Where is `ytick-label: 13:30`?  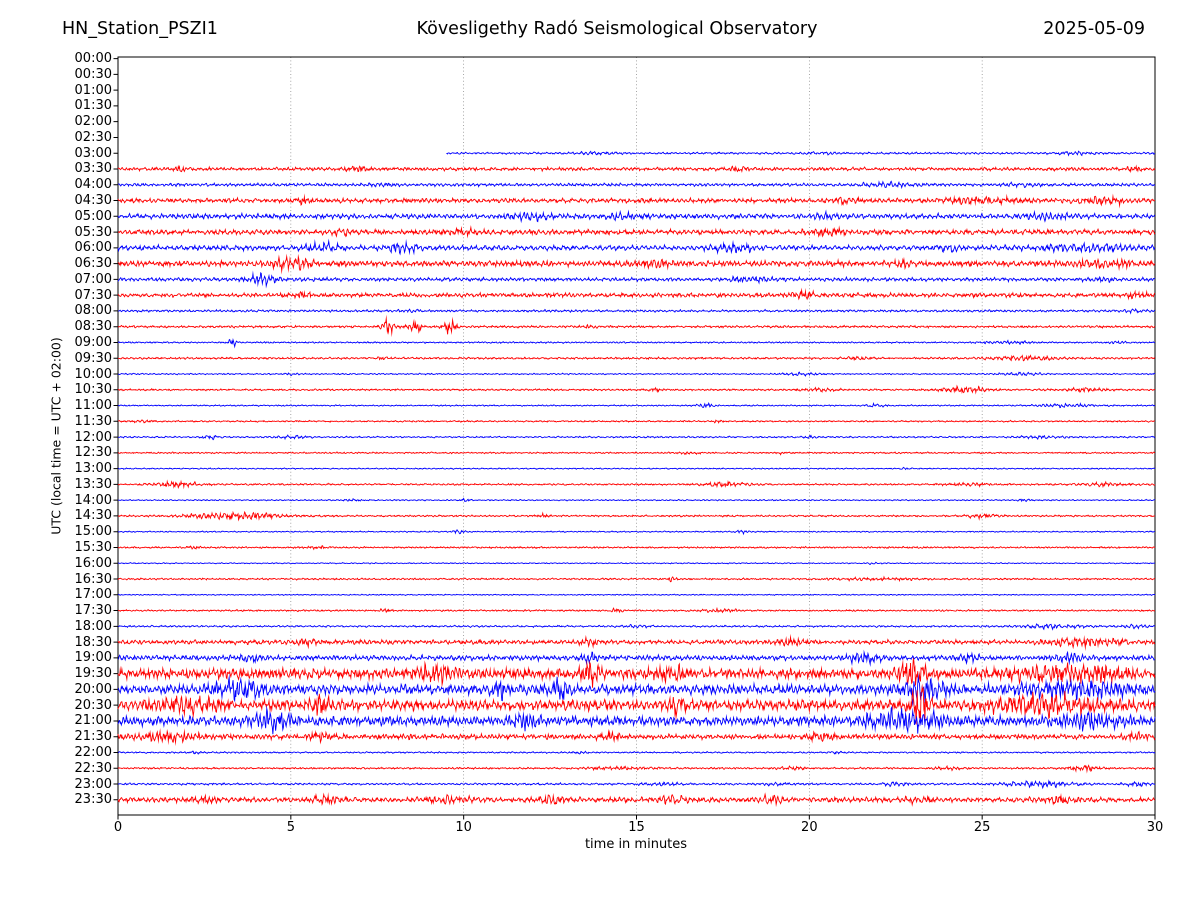 ytick-label: 13:30 is located at coordinates (93, 484).